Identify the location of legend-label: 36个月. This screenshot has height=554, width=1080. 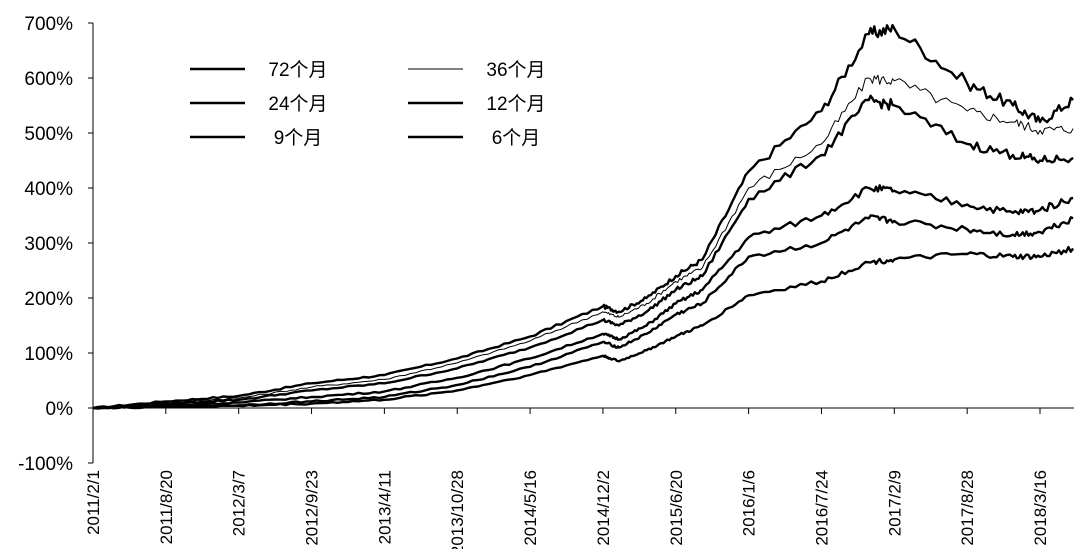
(515, 70).